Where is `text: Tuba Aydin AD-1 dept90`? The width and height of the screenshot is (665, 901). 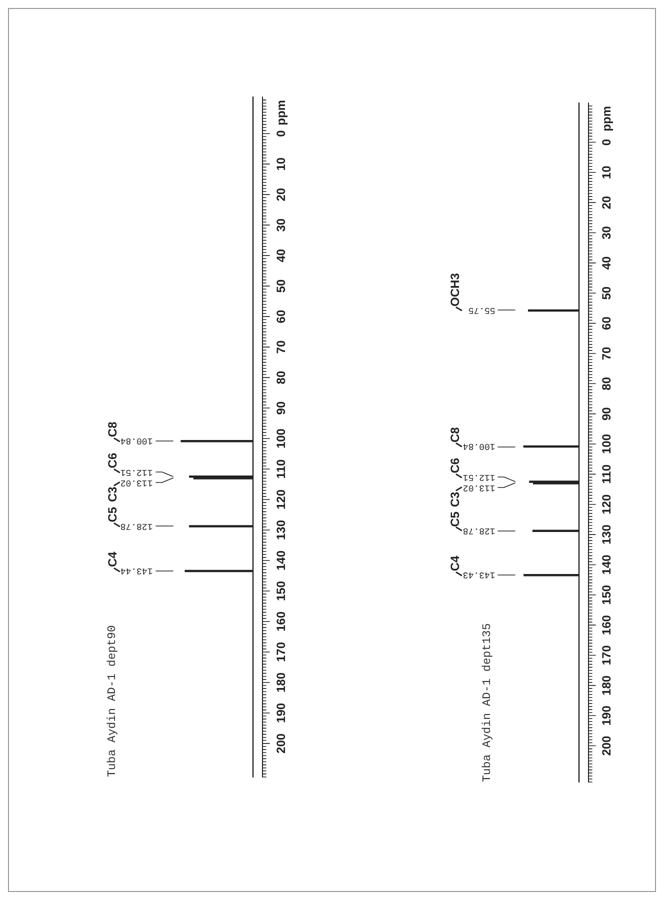
text: Tuba Aydin AD-1 dept90 is located at coordinates (113, 701).